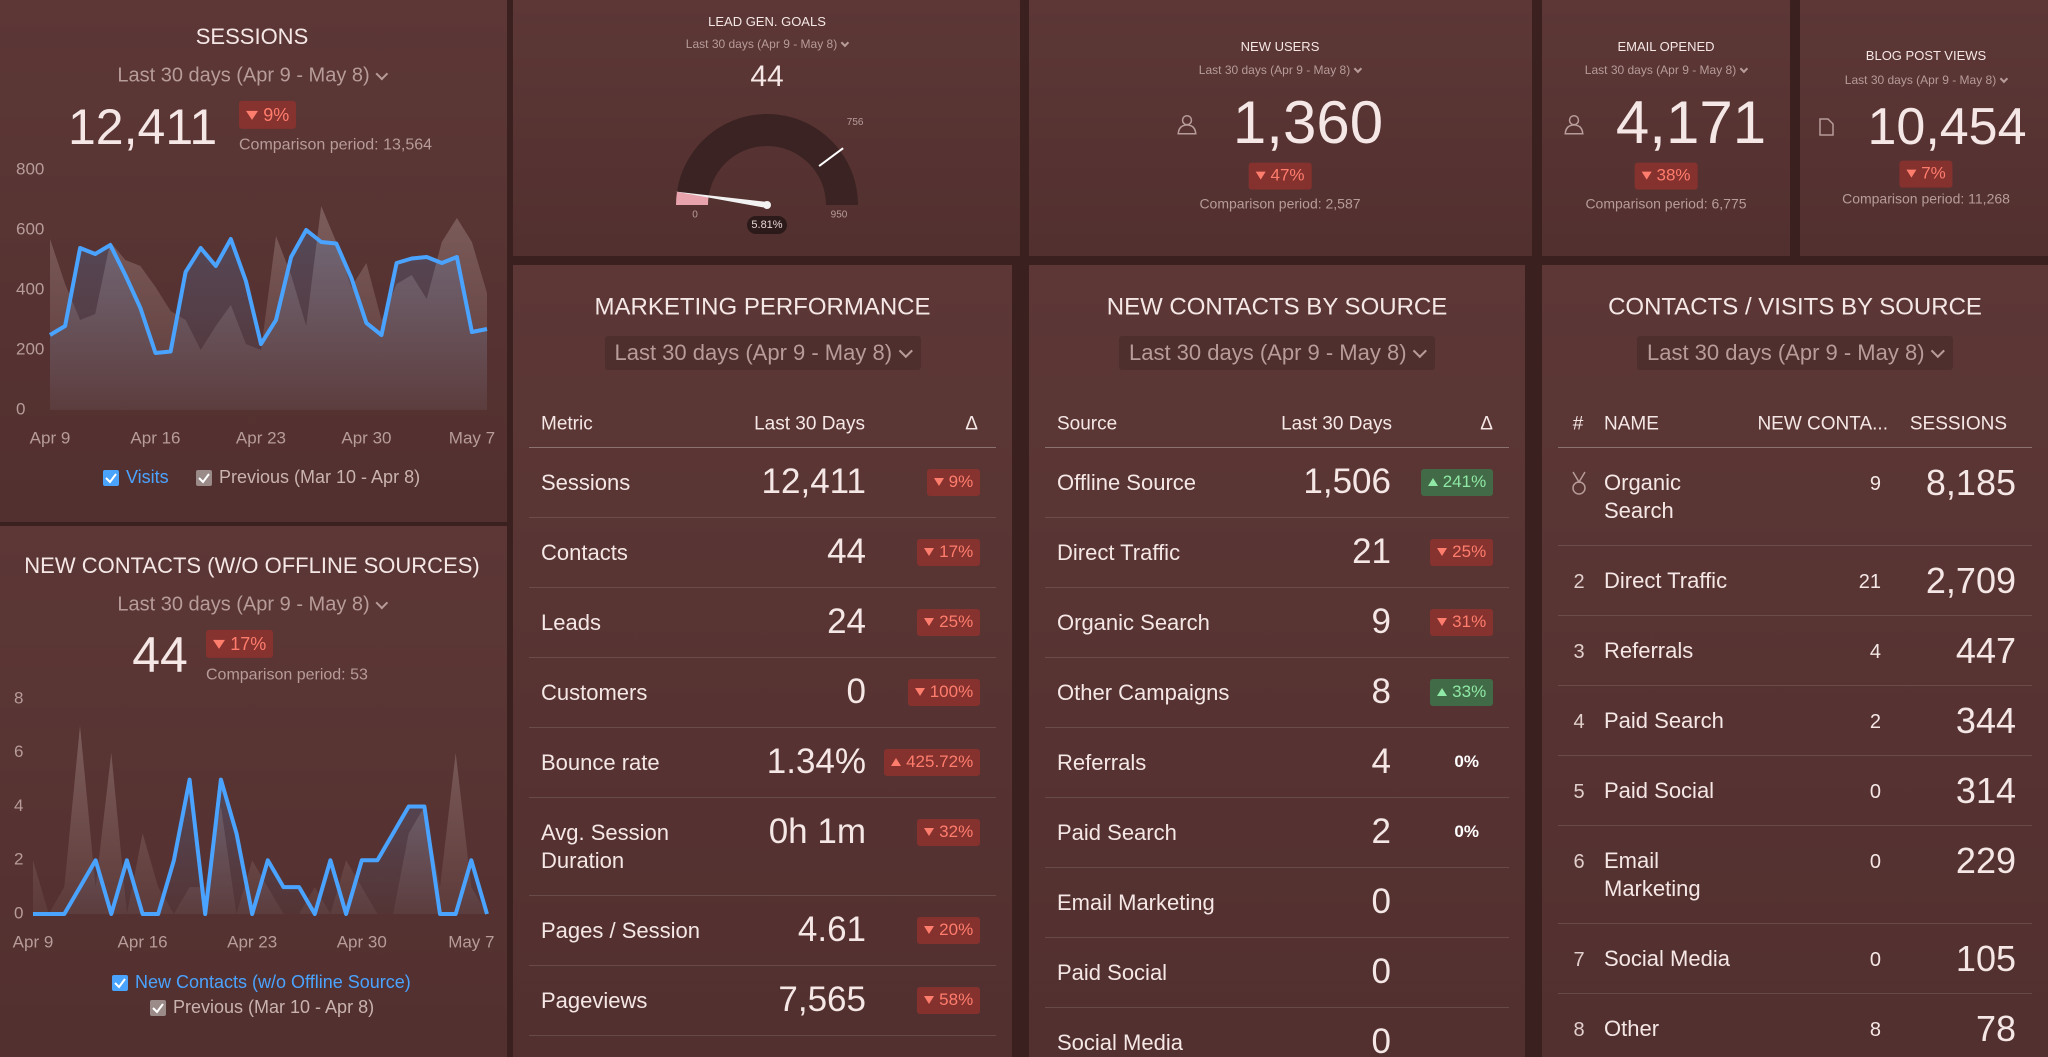  I want to click on column-header: Last 30 Days, so click(809, 424).